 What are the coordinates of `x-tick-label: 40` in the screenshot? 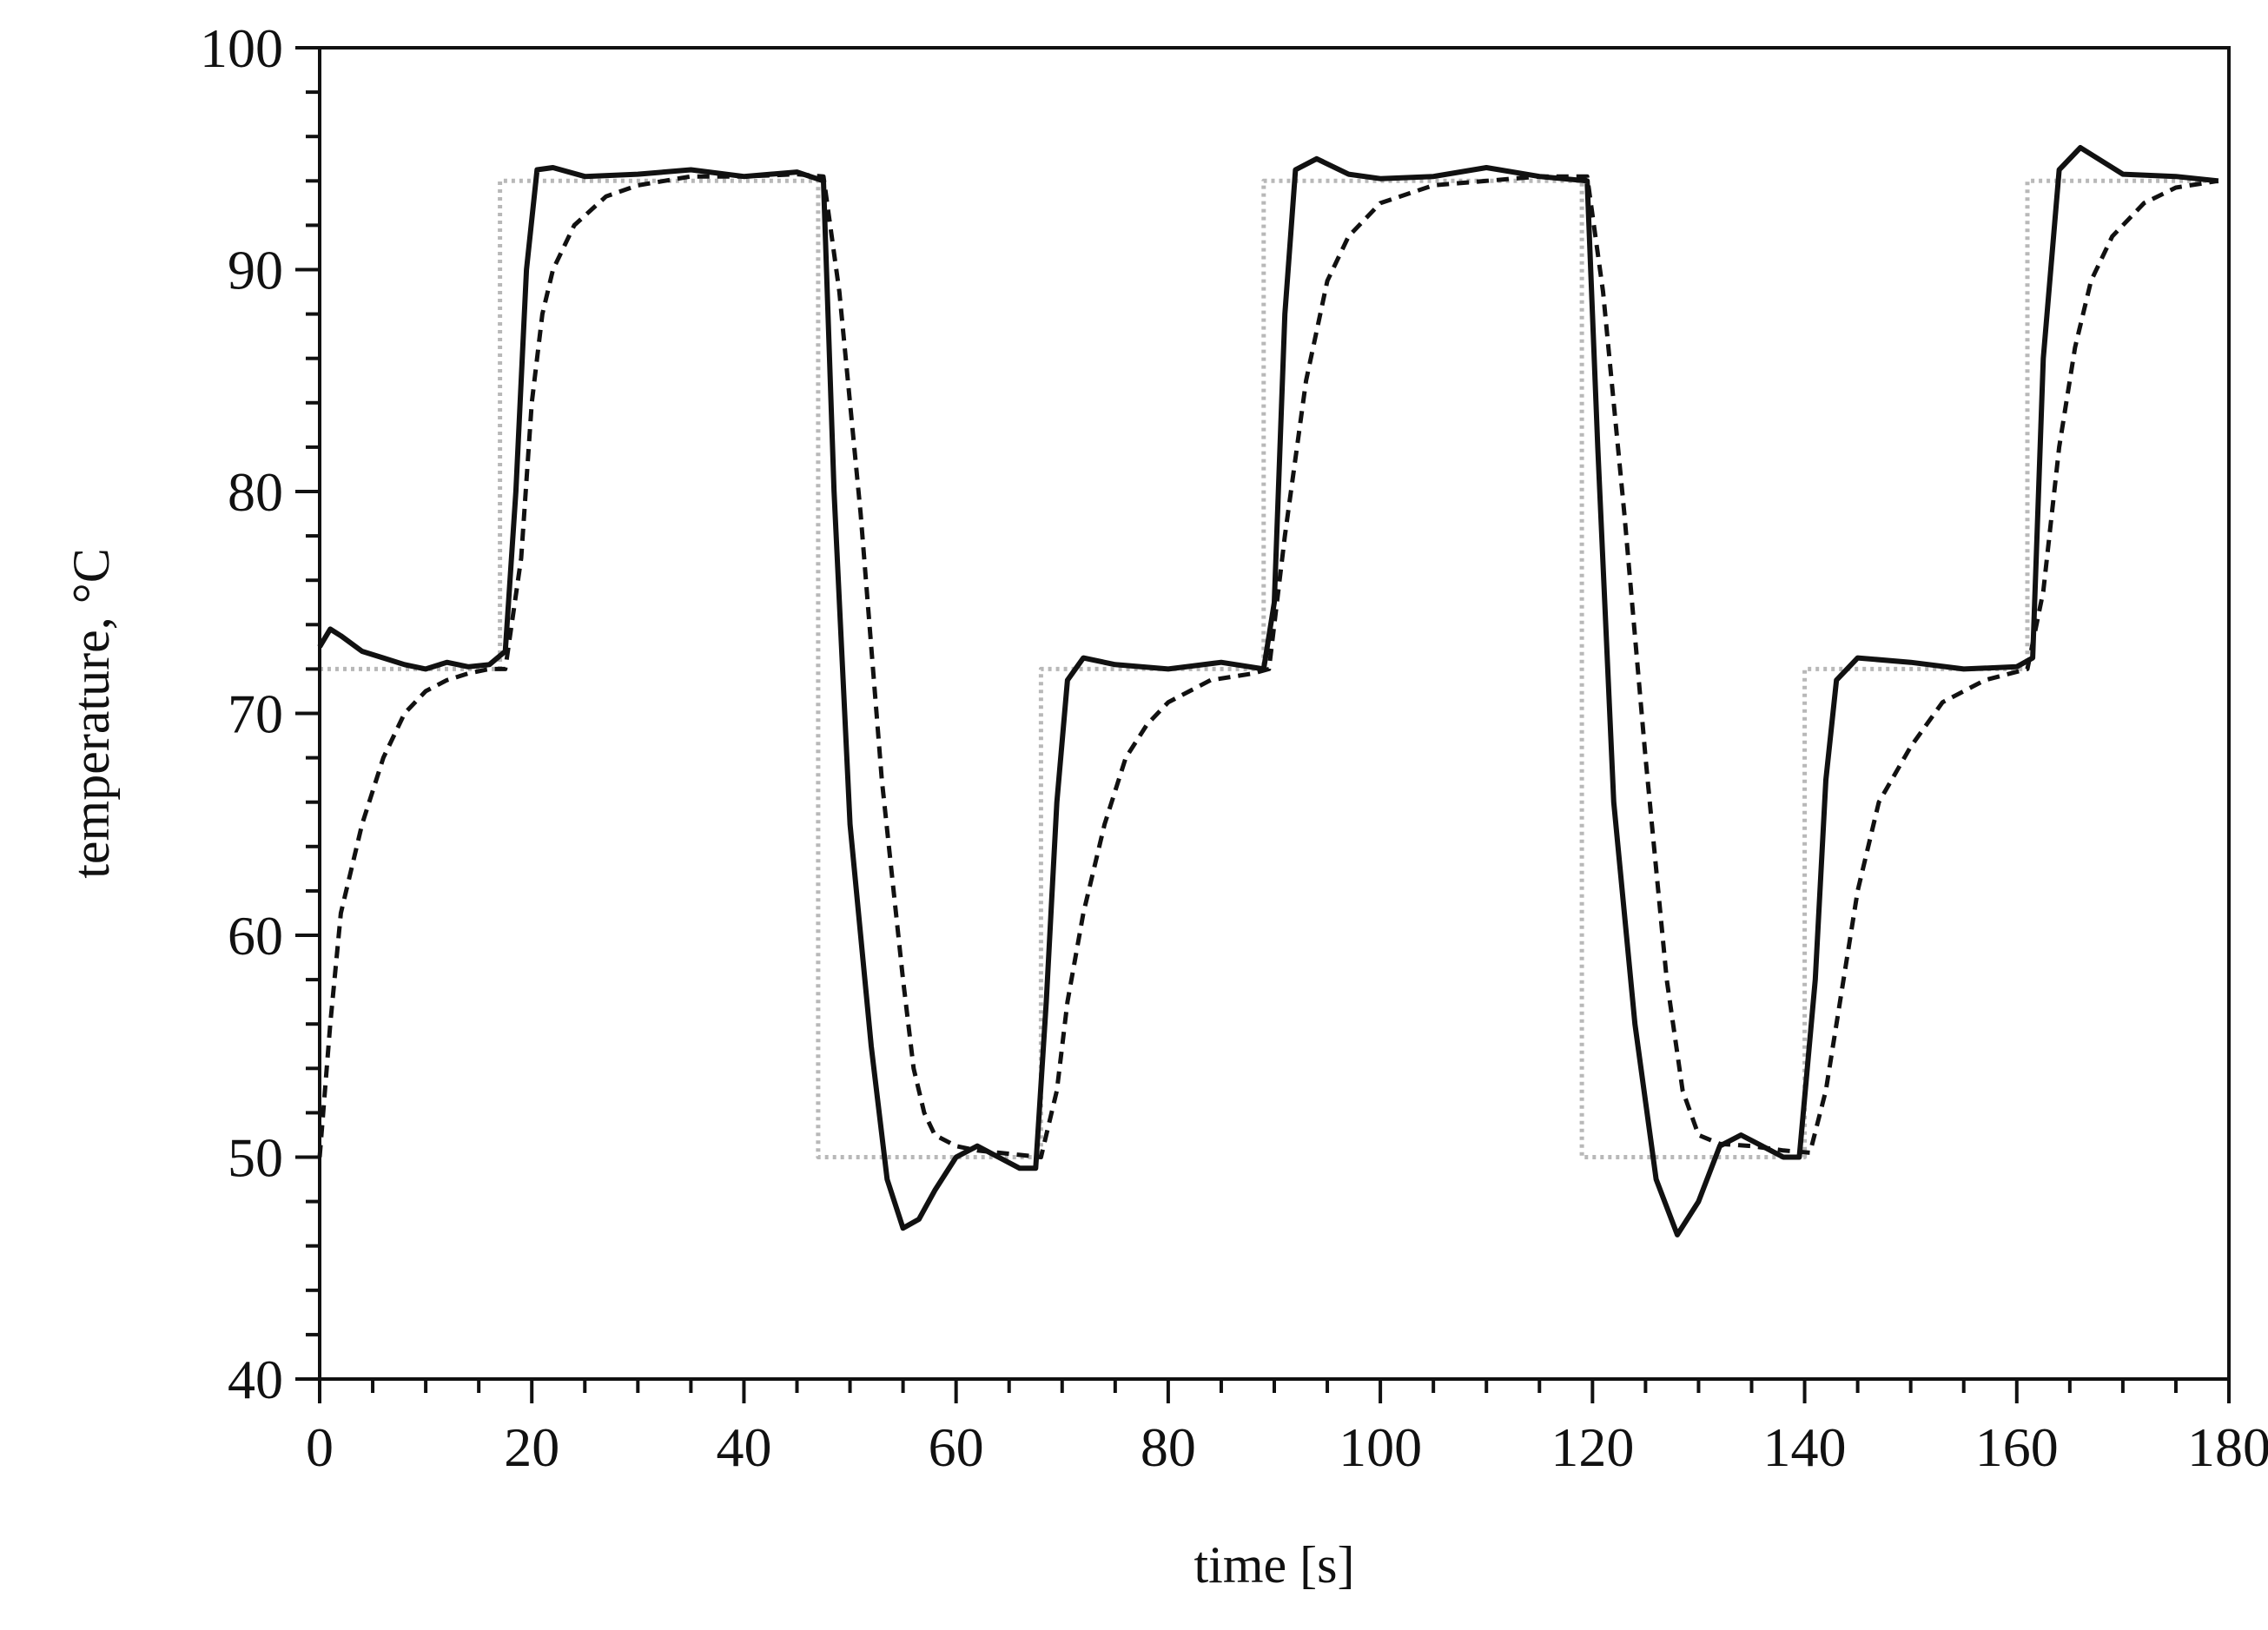 It's located at (743, 1447).